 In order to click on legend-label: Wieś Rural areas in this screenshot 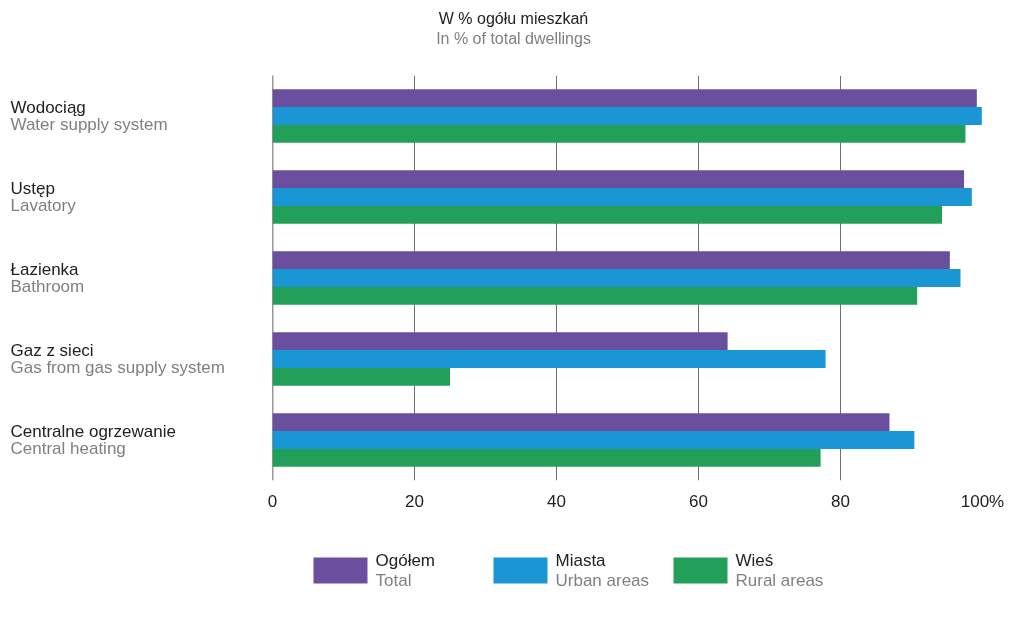, I will do `click(779, 570)`.